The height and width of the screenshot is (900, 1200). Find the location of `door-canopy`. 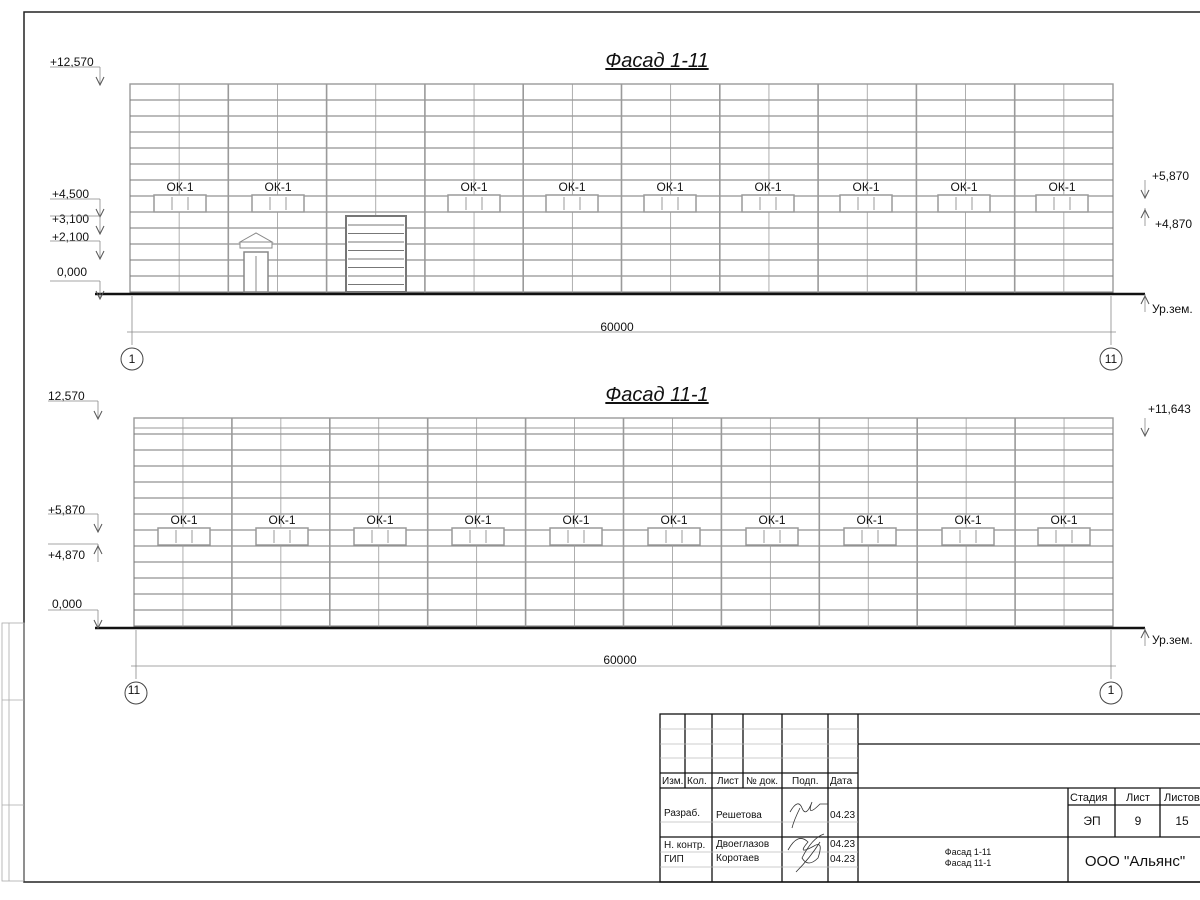

door-canopy is located at coordinates (256, 237).